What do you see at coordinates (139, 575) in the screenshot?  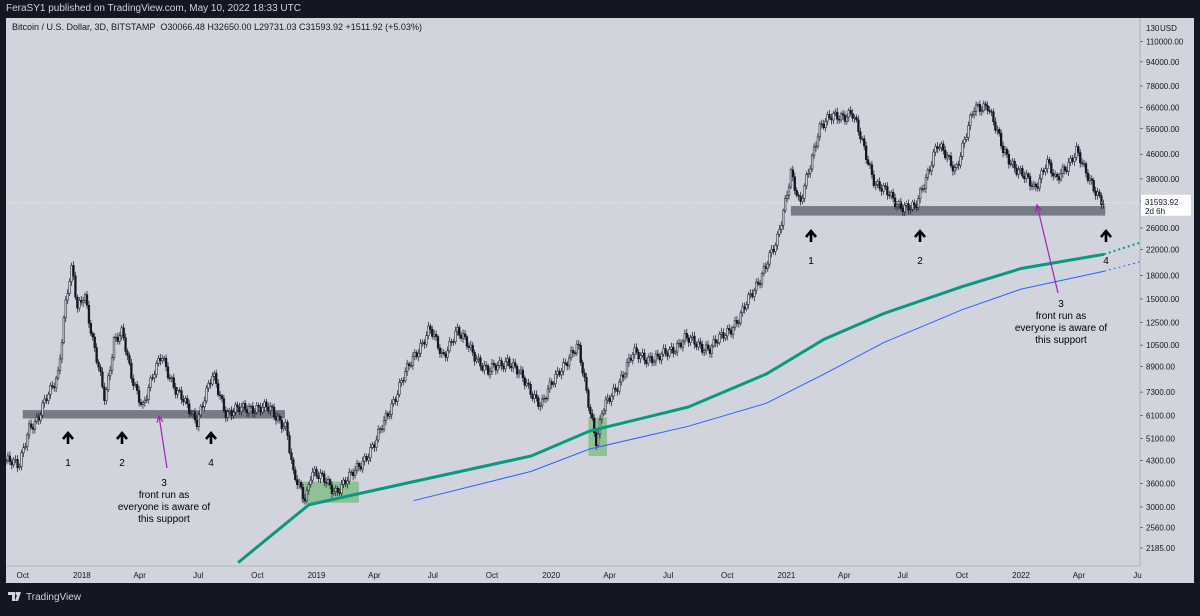 I see `time-tick-label: Apr` at bounding box center [139, 575].